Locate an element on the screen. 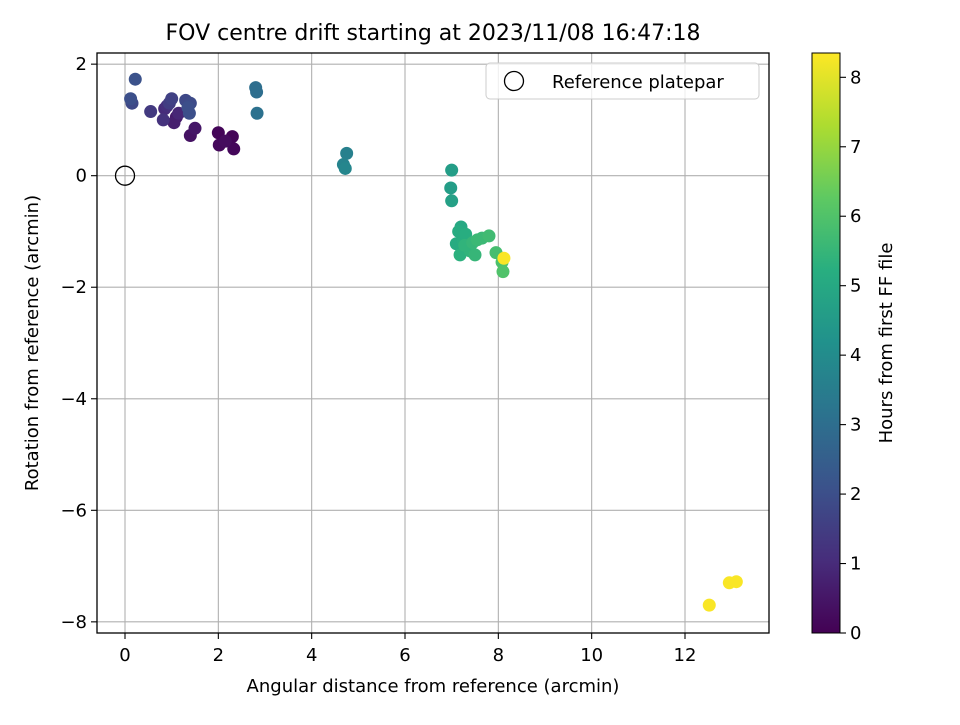  x-tick-label: 6 is located at coordinates (404, 655).